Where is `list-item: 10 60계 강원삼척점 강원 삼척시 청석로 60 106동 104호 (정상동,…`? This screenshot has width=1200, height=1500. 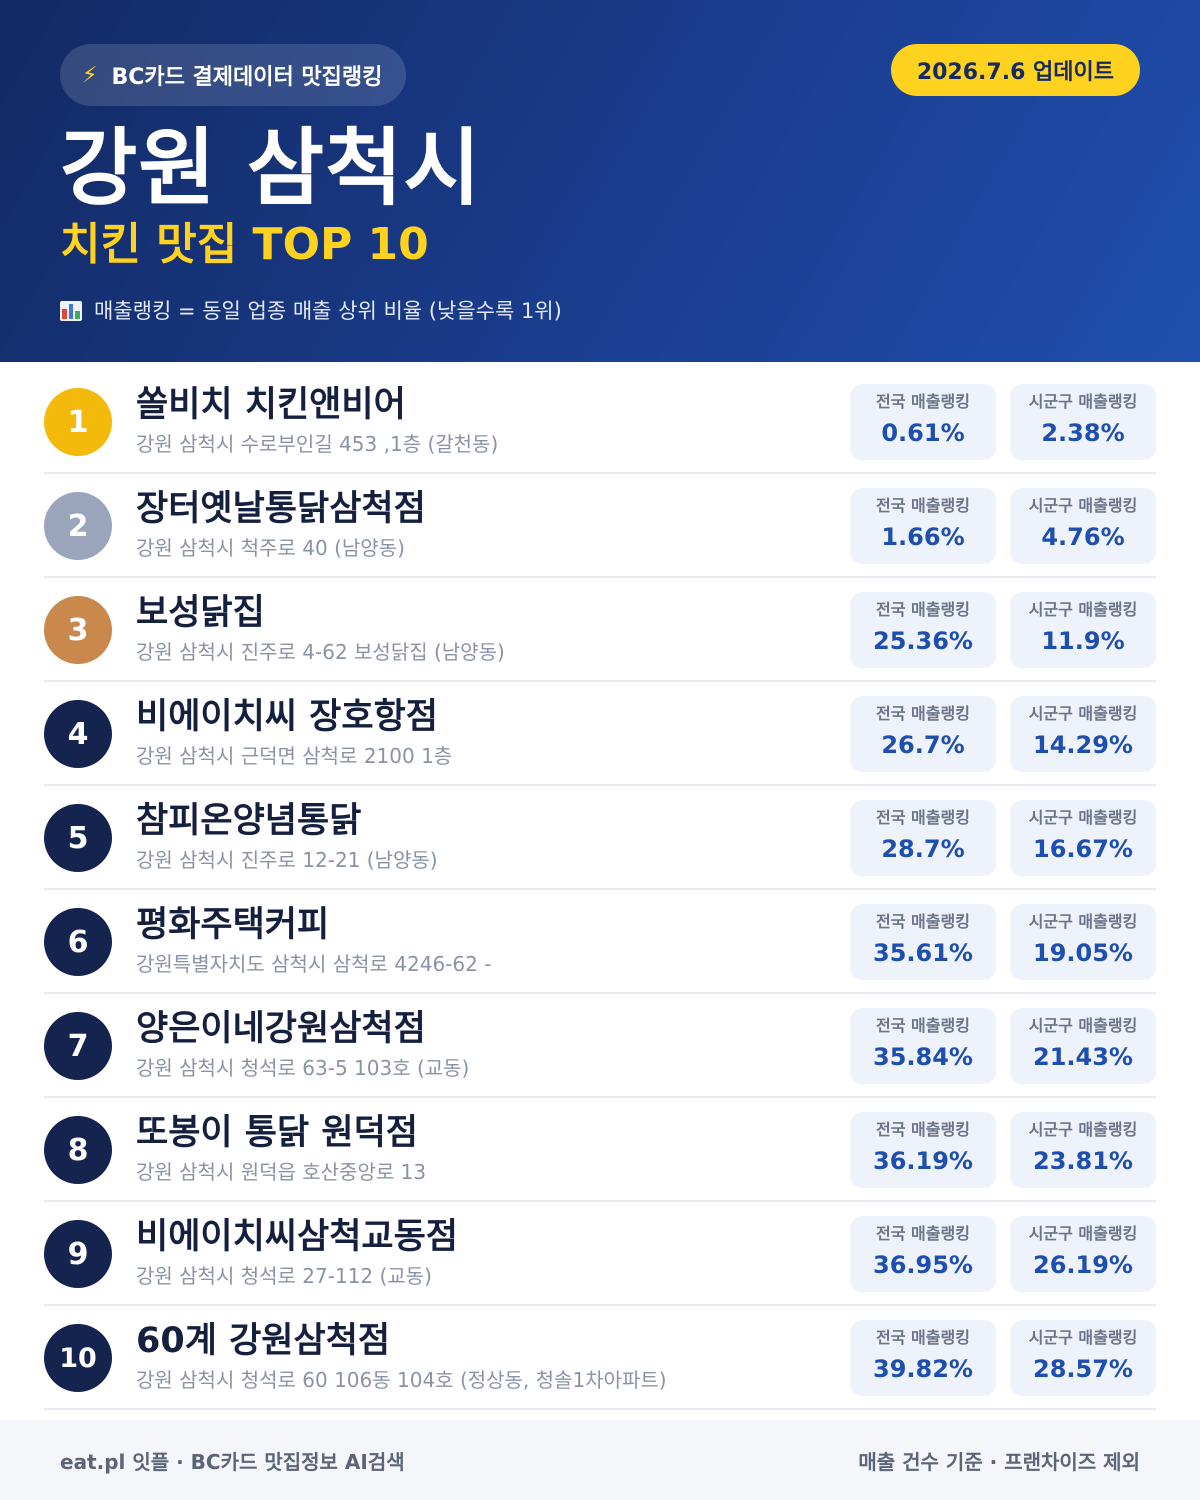
list-item: 10 60계 강원삼척점 강원 삼척시 청석로 60 106동 104호 (정상동,… is located at coordinates (600, 1358).